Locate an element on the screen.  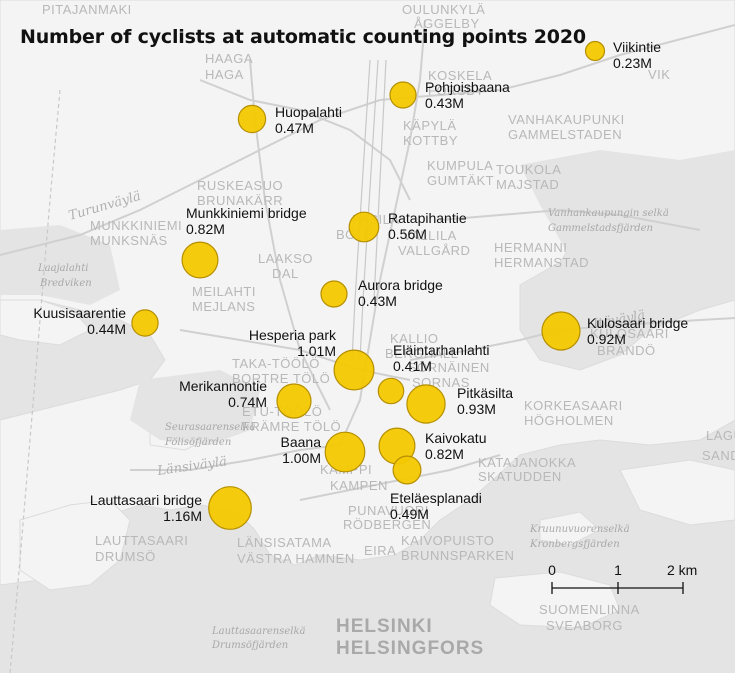
place-label: SÖRNÄINEN is located at coordinates (449, 367).